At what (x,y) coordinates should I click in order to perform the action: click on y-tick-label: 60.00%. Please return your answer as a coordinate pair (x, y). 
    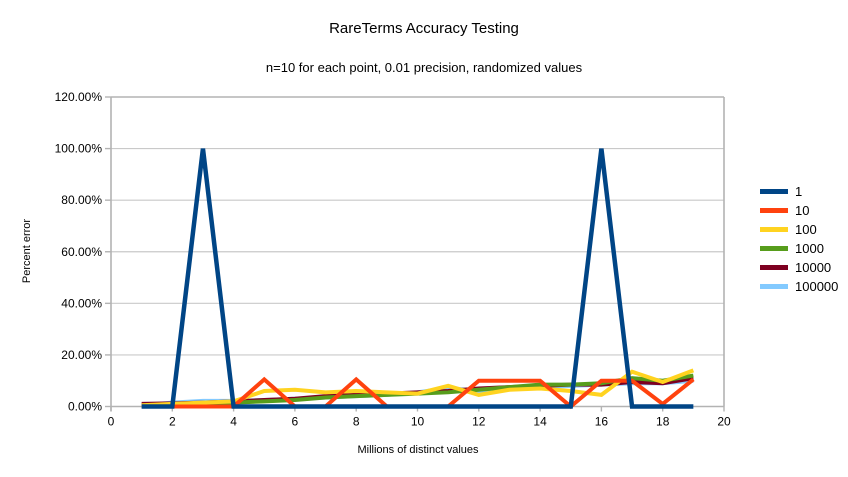
    Looking at the image, I should click on (81, 252).